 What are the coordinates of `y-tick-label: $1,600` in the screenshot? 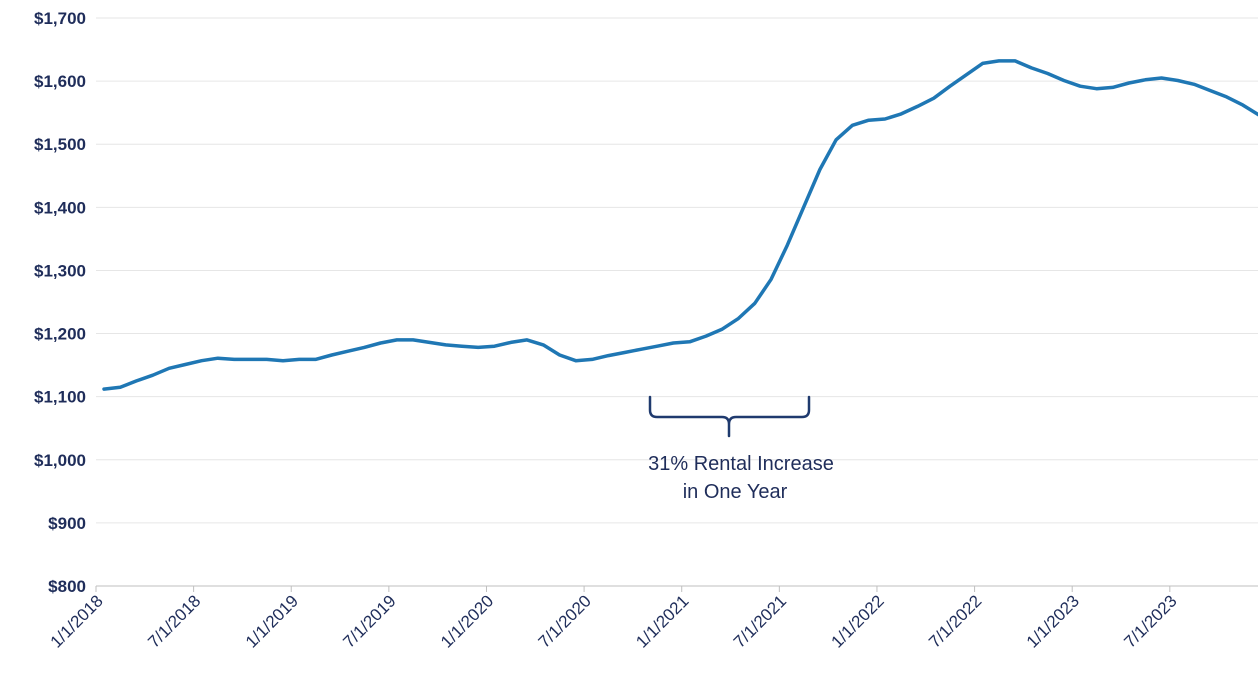 It's located at (60, 81).